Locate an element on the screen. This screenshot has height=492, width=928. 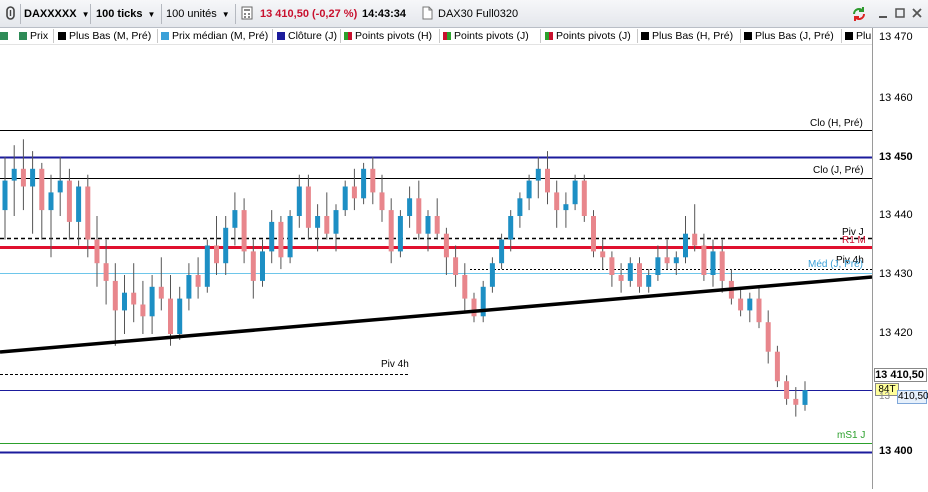
sync-icon is located at coordinates (858, 13).